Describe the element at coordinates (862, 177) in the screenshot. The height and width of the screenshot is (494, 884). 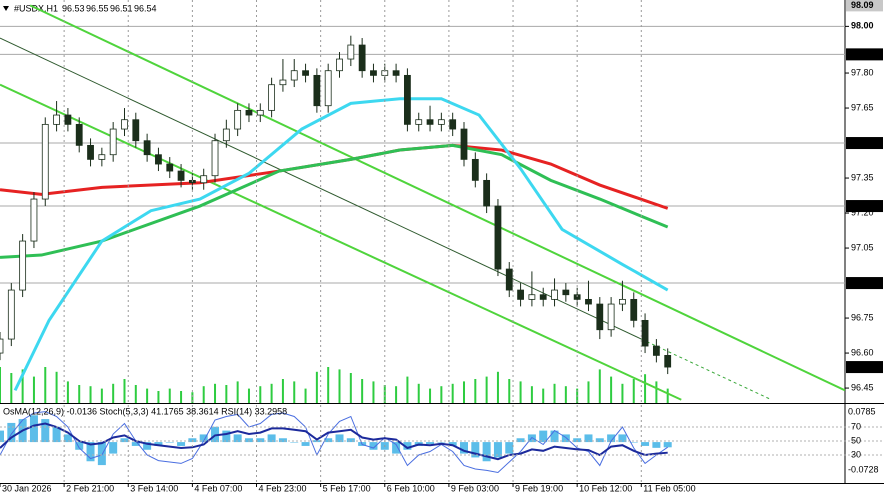
I see `y-tick-label: 97.35` at that location.